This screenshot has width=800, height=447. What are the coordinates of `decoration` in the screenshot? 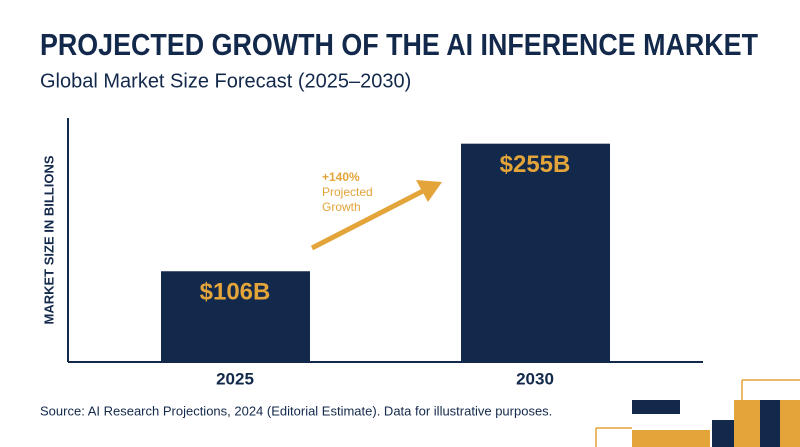 It's located at (697, 413).